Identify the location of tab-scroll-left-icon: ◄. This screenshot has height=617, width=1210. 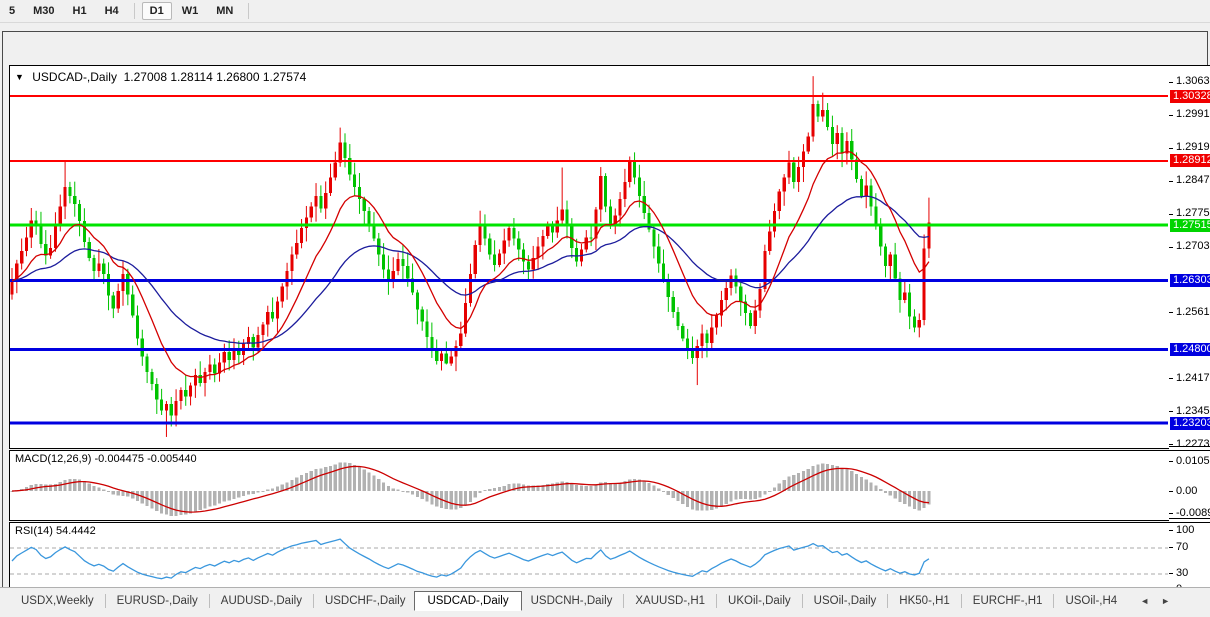
(1145, 601).